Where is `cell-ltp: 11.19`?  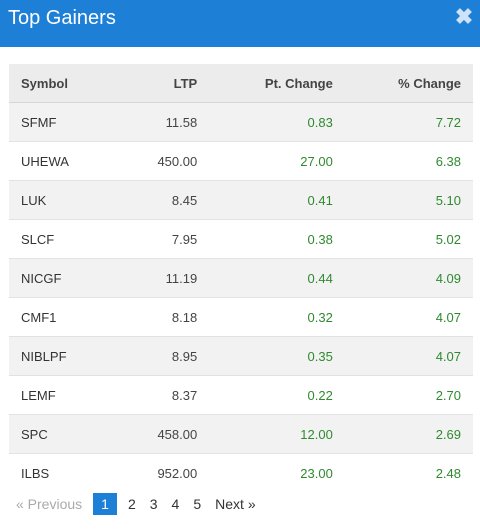
cell-ltp: 11.19 is located at coordinates (162, 278).